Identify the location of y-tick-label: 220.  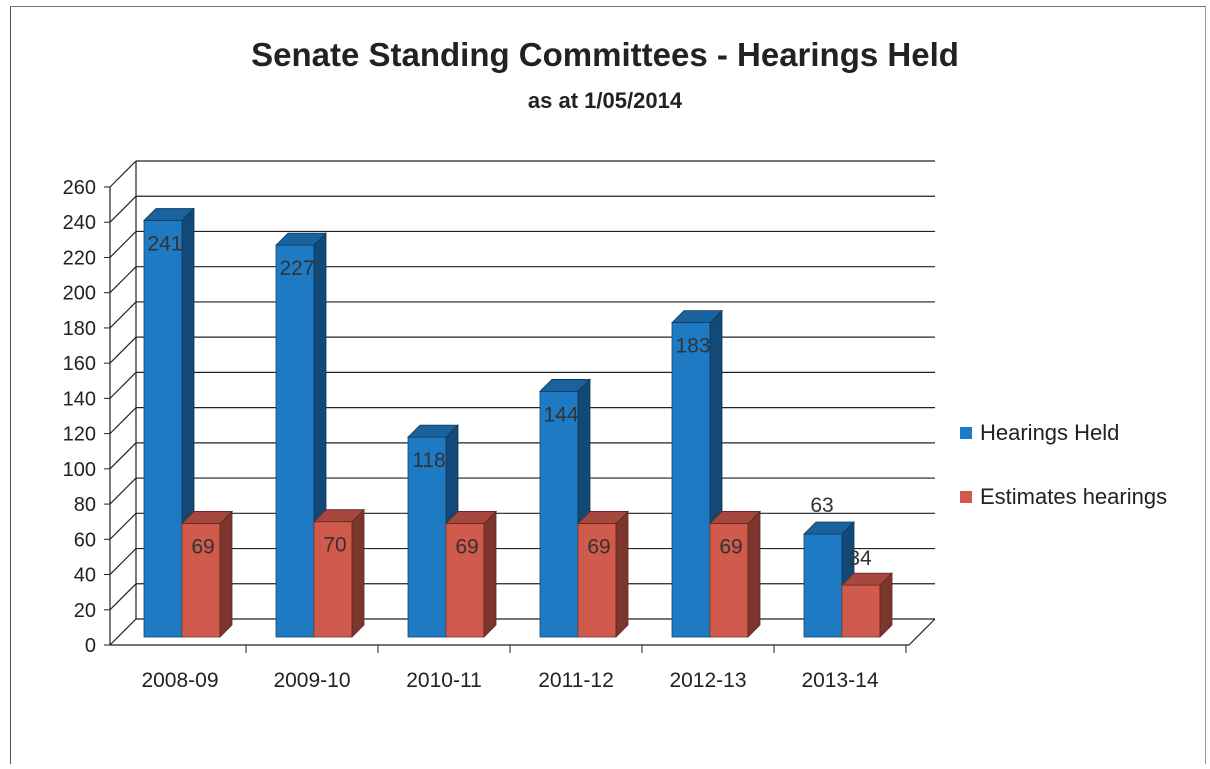
(79, 258).